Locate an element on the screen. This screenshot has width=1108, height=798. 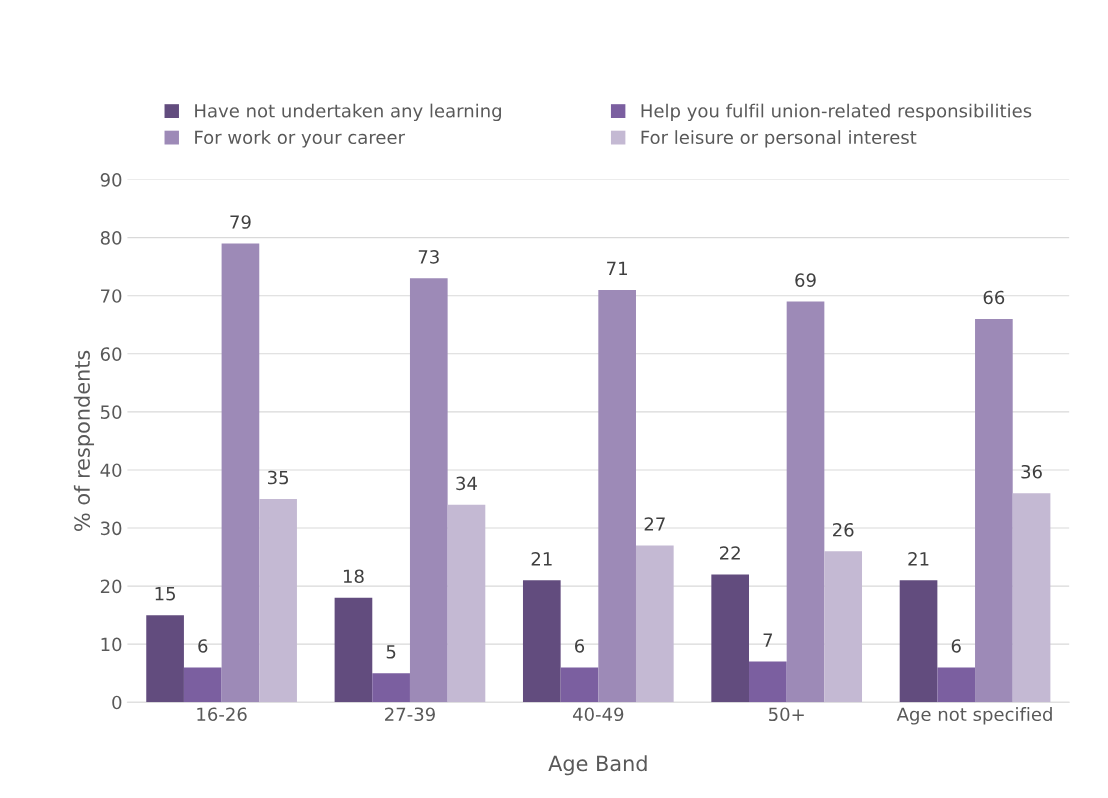
data-label: 22 is located at coordinates (730, 553).